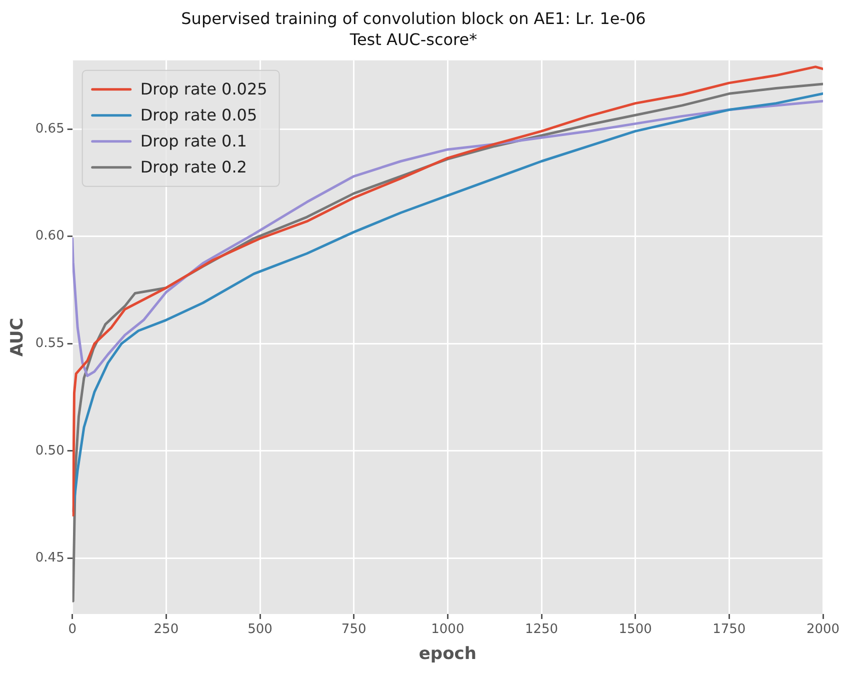 The width and height of the screenshot is (843, 673). I want to click on y-tick-label: 0.45, so click(49, 558).